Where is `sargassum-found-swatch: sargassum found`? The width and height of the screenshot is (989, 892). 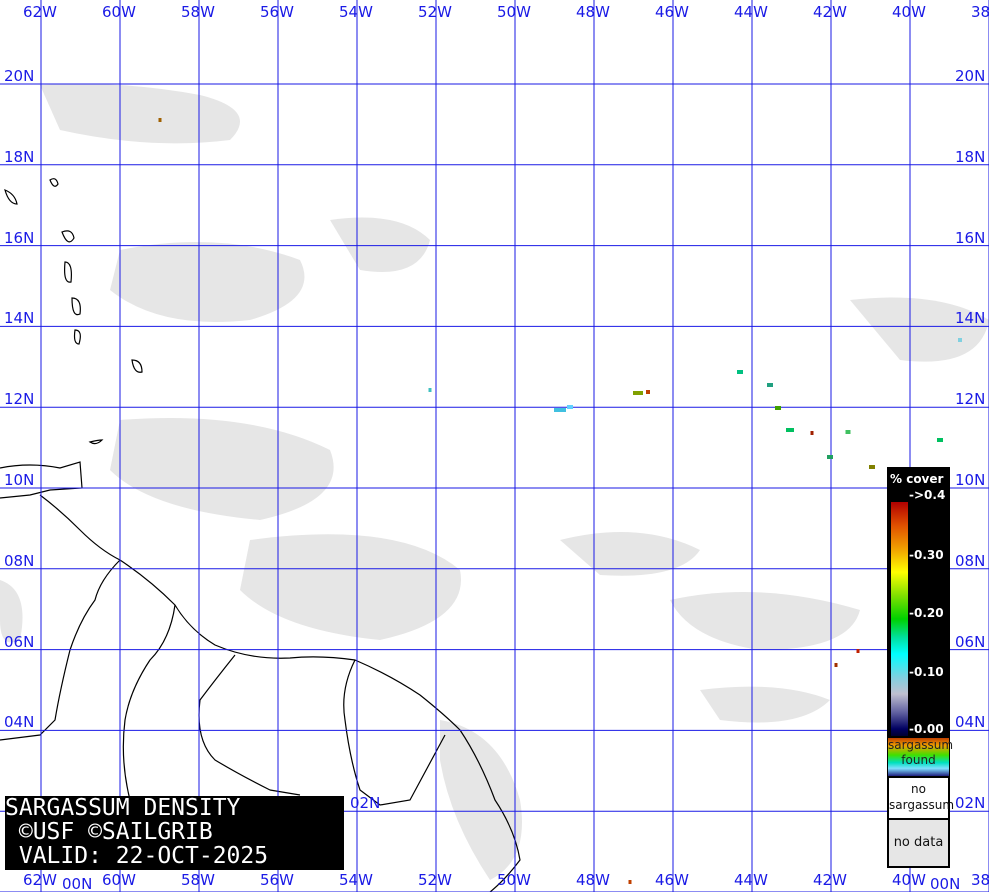
sargassum-found-swatch: sargassum found is located at coordinates (921, 757).